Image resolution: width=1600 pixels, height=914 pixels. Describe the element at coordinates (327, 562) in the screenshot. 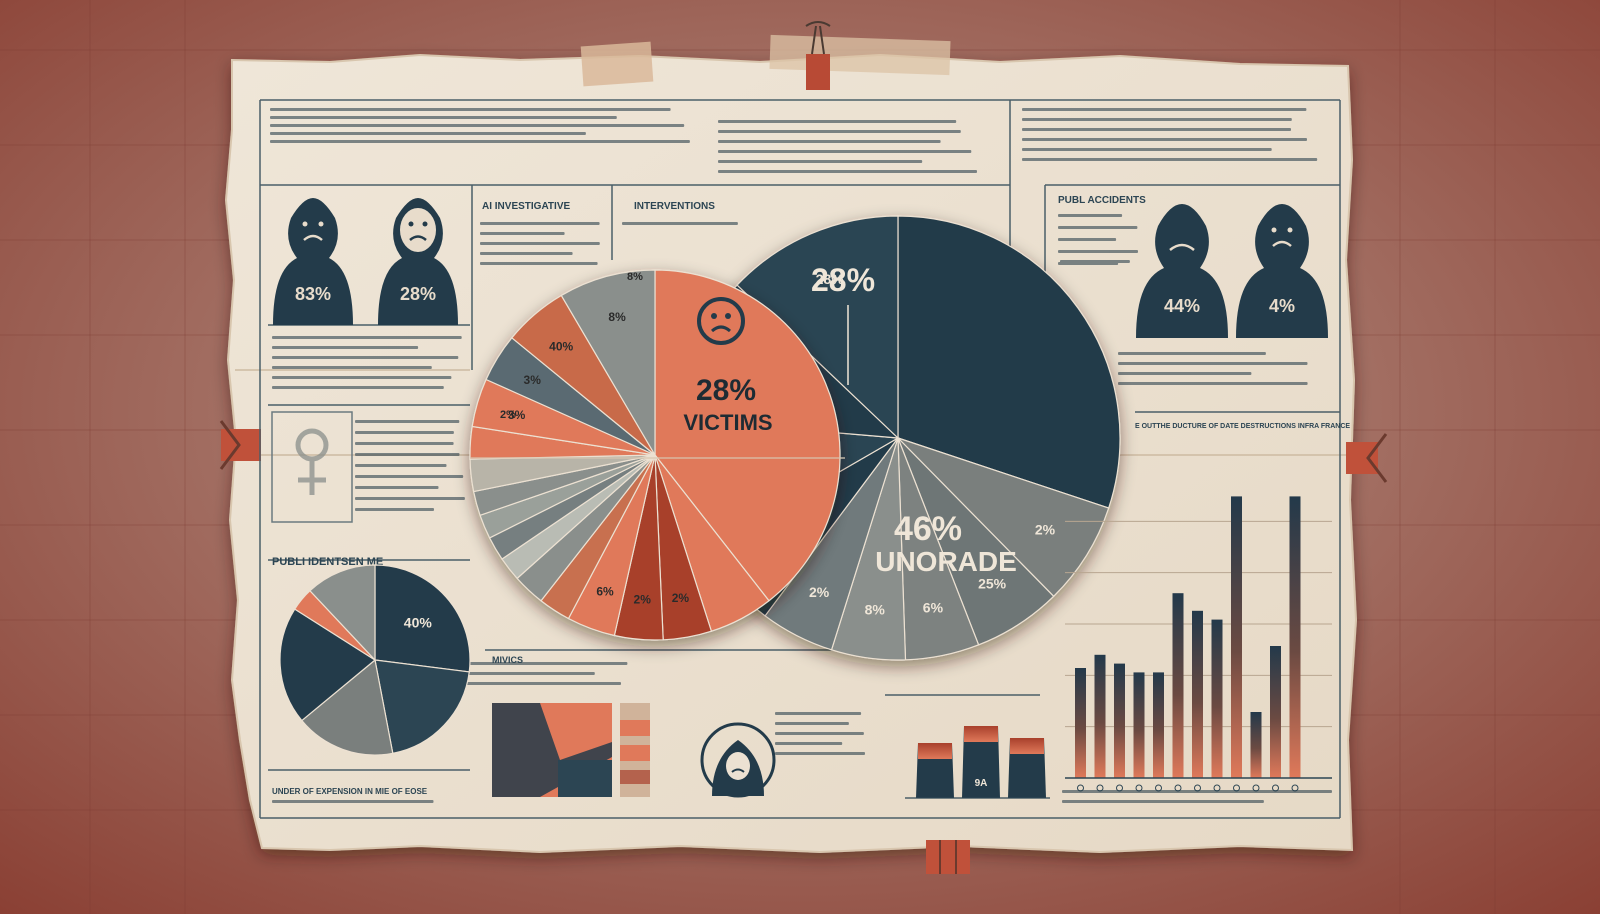

I see `heading-left-lower: PUBLI IDENTSEN ME` at that location.